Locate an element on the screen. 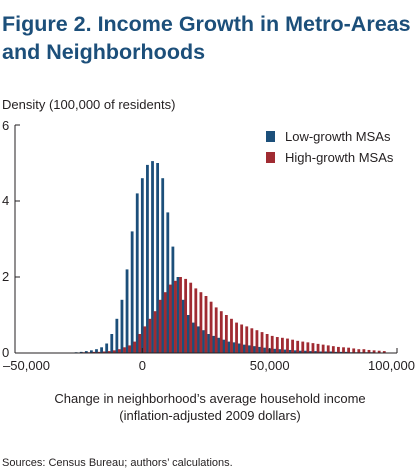  figure-title-line1: Figure 2. Income Growth in Metro-Areas is located at coordinates (206, 24).